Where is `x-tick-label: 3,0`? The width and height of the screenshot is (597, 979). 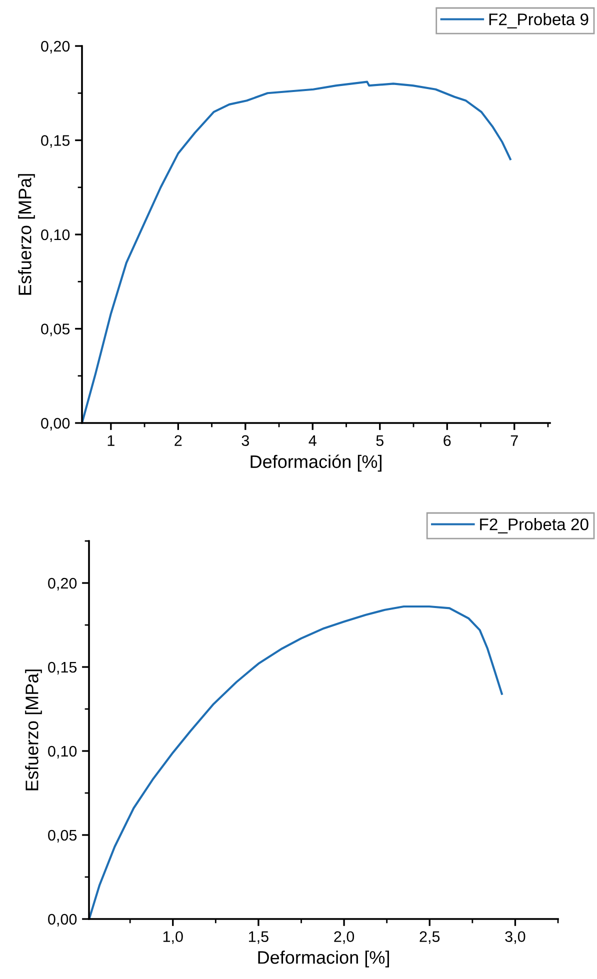 x-tick-label: 3,0 is located at coordinates (515, 937).